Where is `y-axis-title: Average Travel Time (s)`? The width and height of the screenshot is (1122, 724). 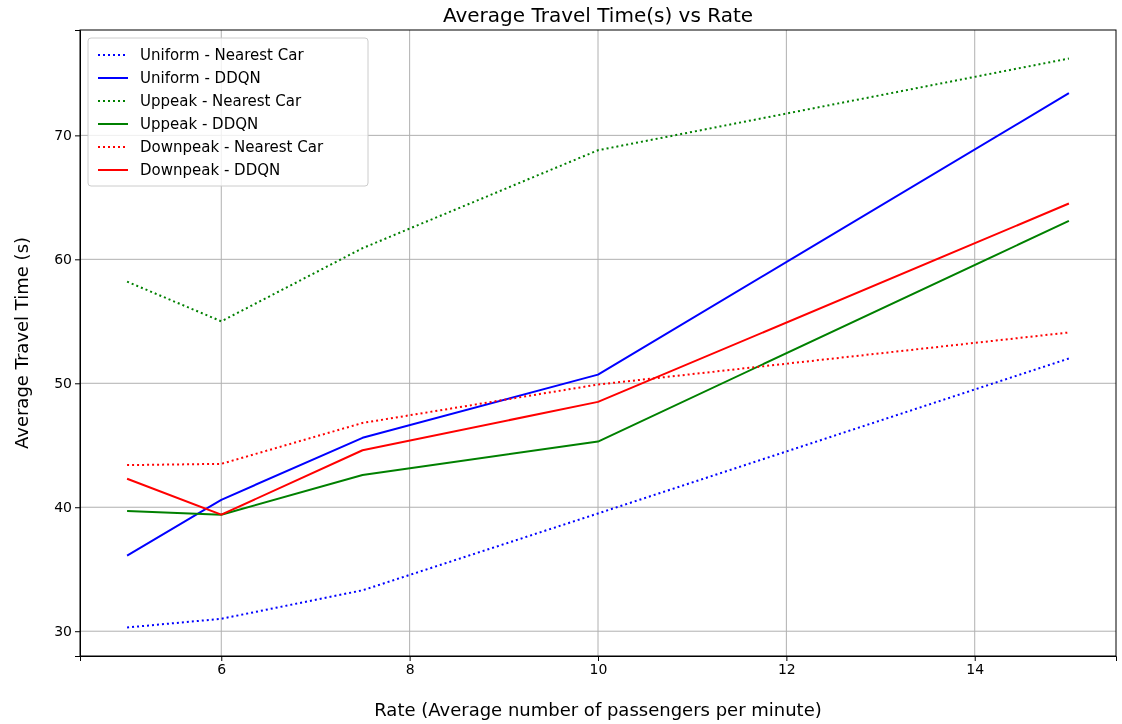
y-axis-title: Average Travel Time (s) is located at coordinates (21, 343).